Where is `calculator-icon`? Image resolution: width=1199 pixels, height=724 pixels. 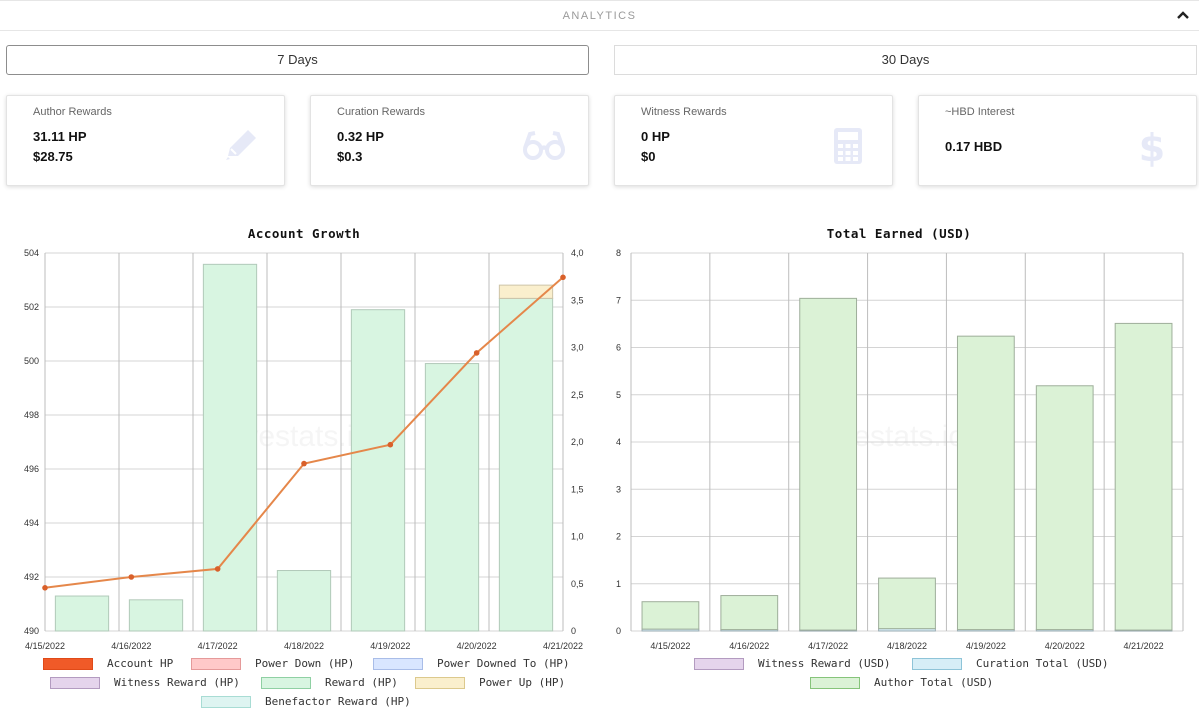 calculator-icon is located at coordinates (848, 146).